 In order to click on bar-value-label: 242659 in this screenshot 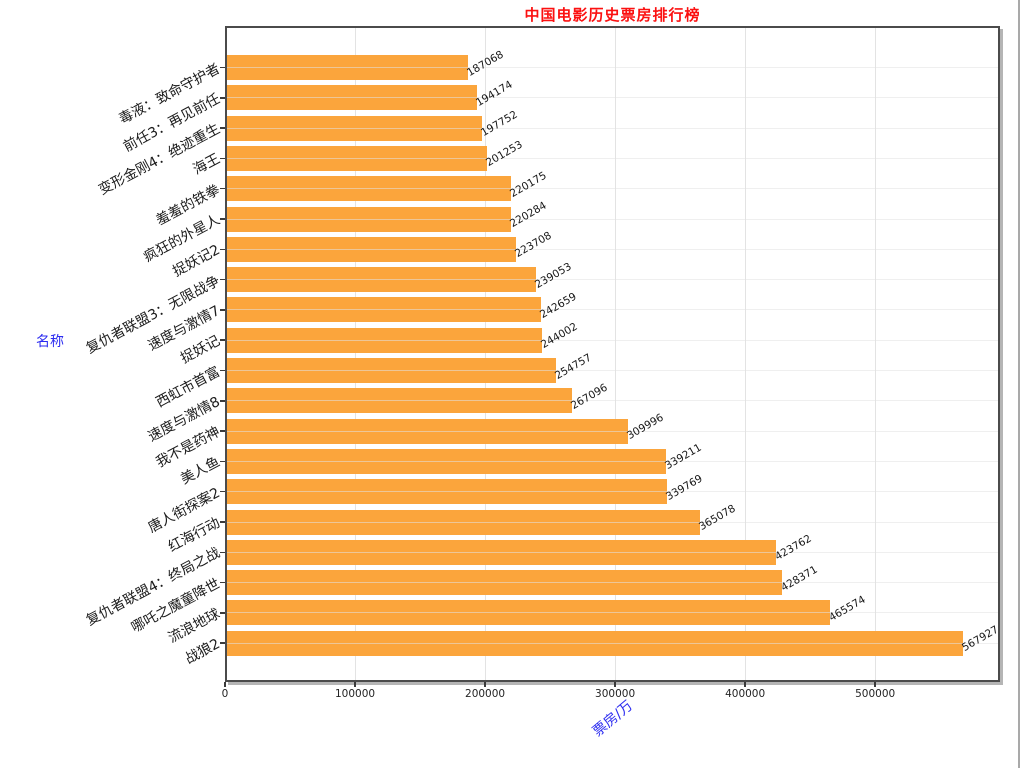, I will do `click(558, 305)`.